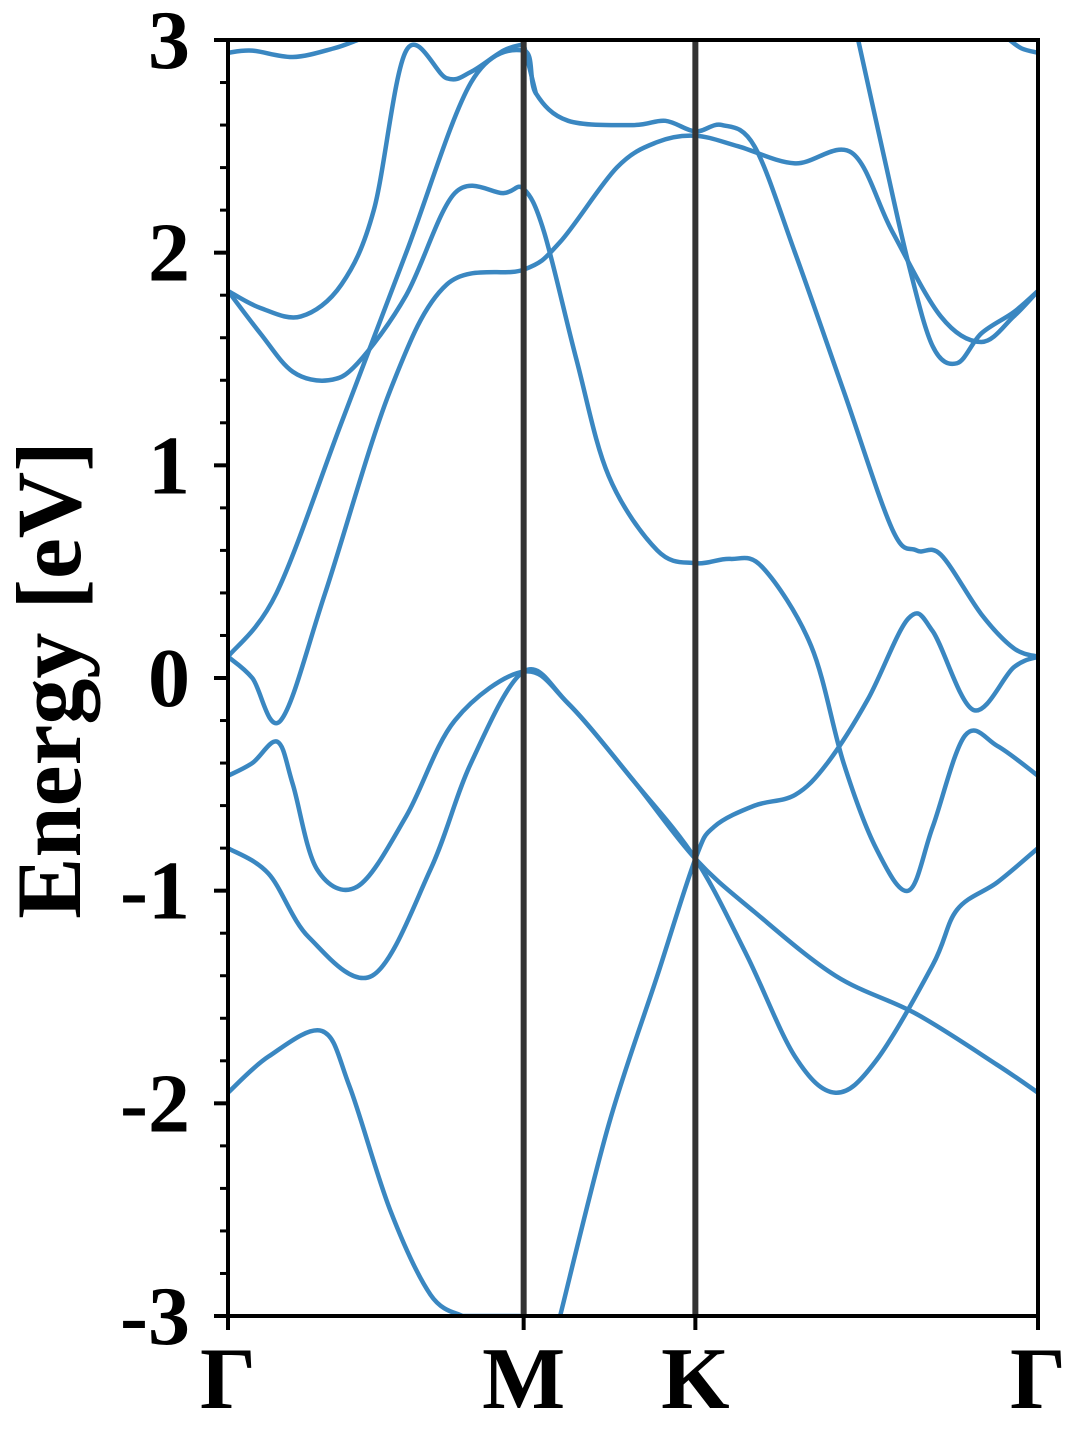  Describe the element at coordinates (155, 1103) in the screenshot. I see `y-tick-label: -2` at that location.